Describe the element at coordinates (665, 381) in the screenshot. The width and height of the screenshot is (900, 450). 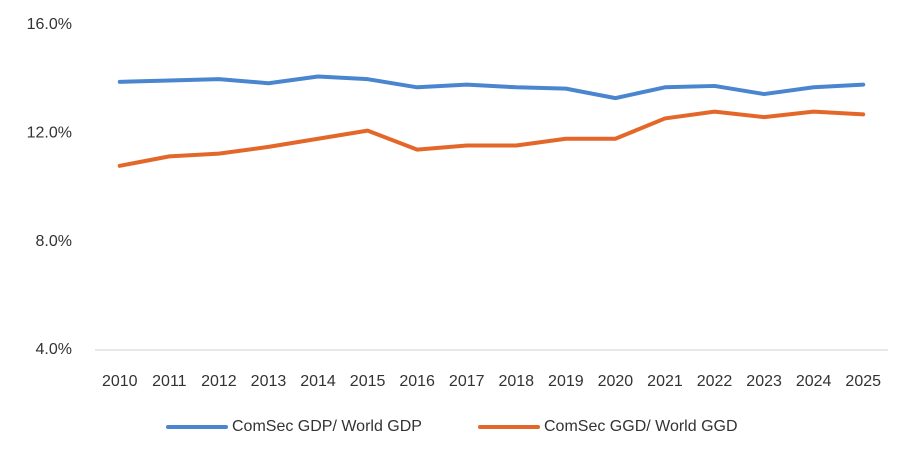
I see `x-tick-label: 2021` at that location.